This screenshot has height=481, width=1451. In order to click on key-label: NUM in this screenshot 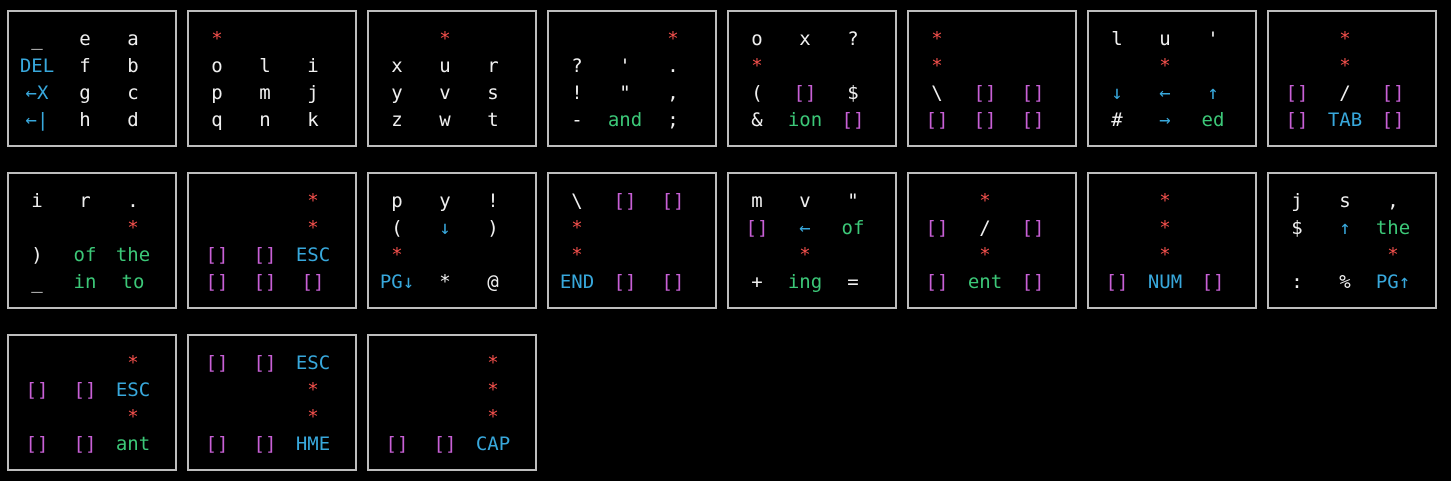, I will do `click(1165, 282)`.